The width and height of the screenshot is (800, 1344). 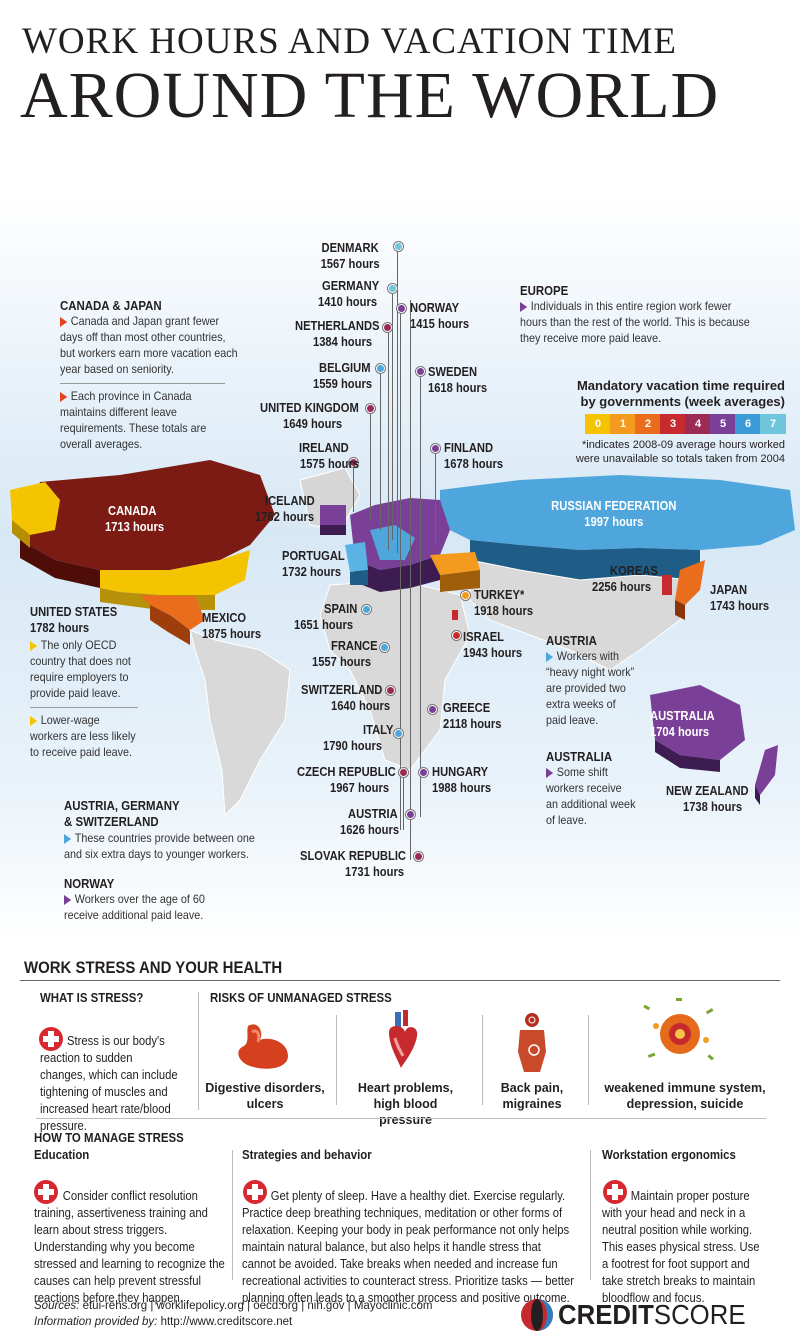 I want to click on country-label-us: UNITED STATES 1782 hours, so click(x=80, y=620).